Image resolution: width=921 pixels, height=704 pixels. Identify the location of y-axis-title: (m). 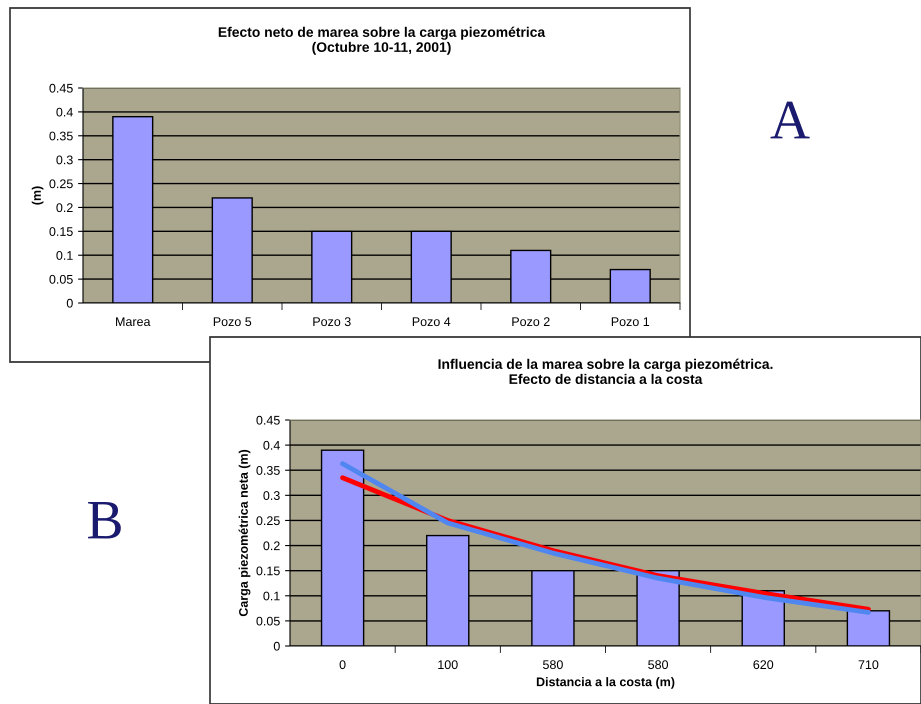
(38, 195).